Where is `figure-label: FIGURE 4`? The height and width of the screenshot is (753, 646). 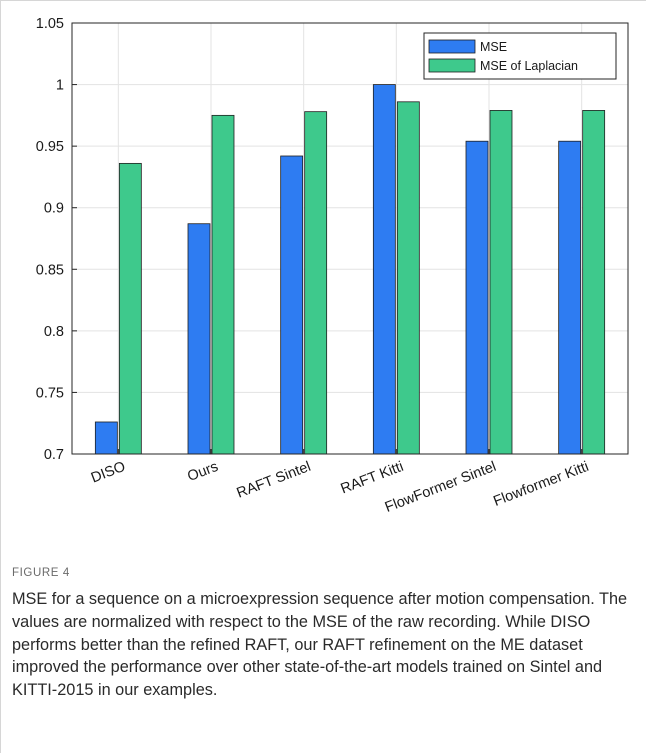 figure-label: FIGURE 4 is located at coordinates (41, 573).